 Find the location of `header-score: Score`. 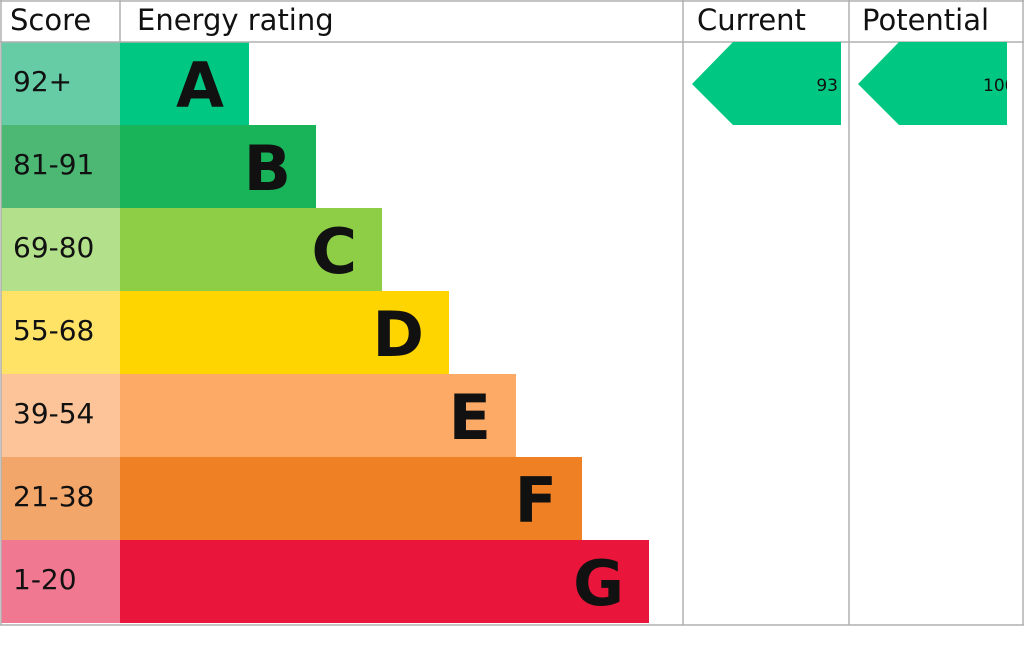

header-score: Score is located at coordinates (50, 20).